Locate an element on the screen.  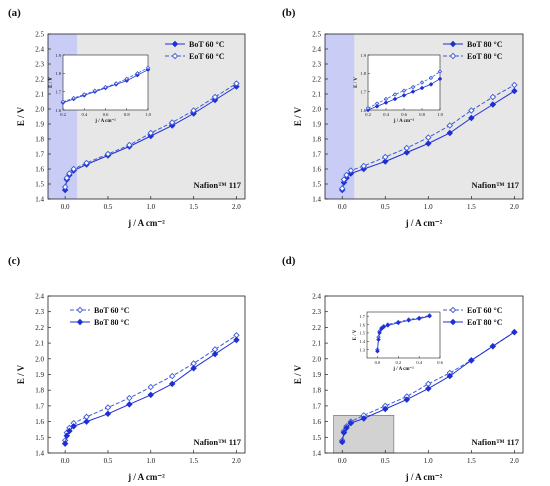
y-axis-label: E / V is located at coordinates (298, 116).